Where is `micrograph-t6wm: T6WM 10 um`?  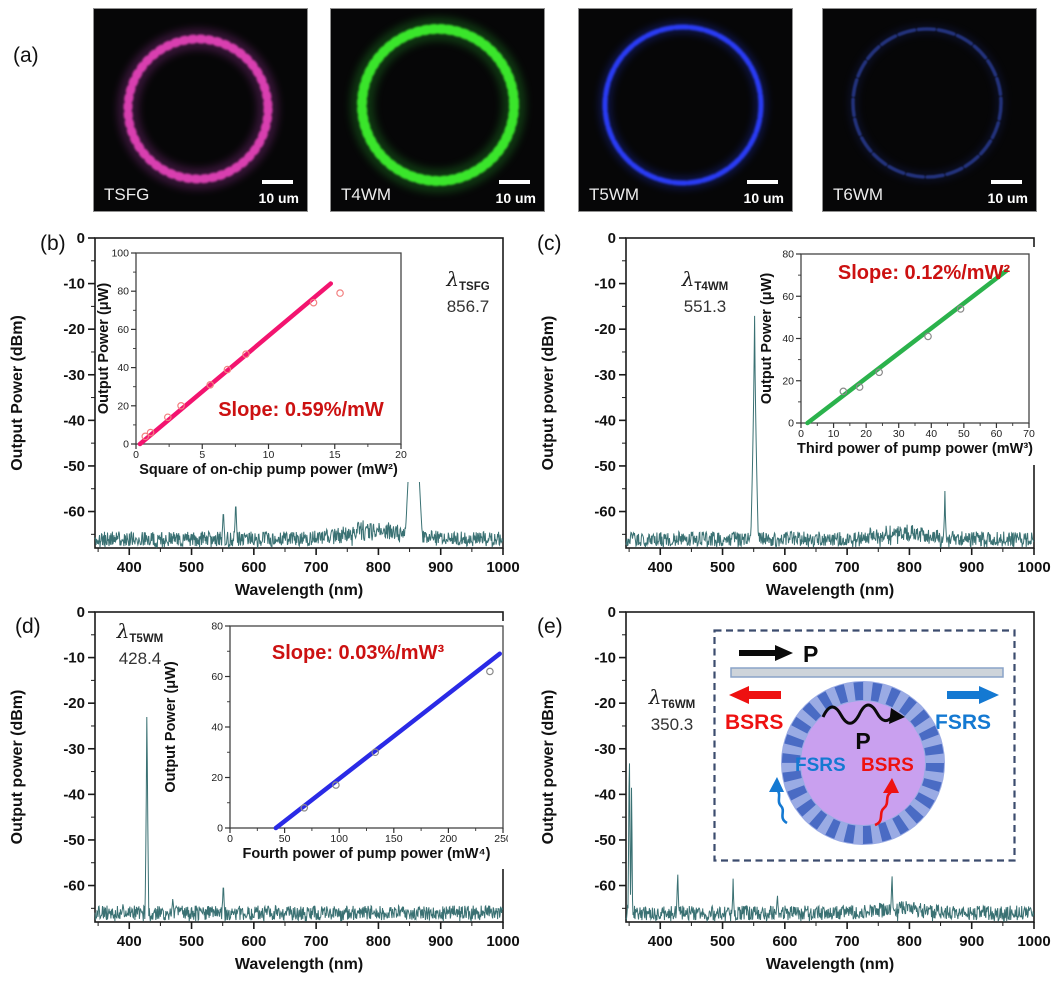
micrograph-t6wm: T6WM 10 um is located at coordinates (929, 110).